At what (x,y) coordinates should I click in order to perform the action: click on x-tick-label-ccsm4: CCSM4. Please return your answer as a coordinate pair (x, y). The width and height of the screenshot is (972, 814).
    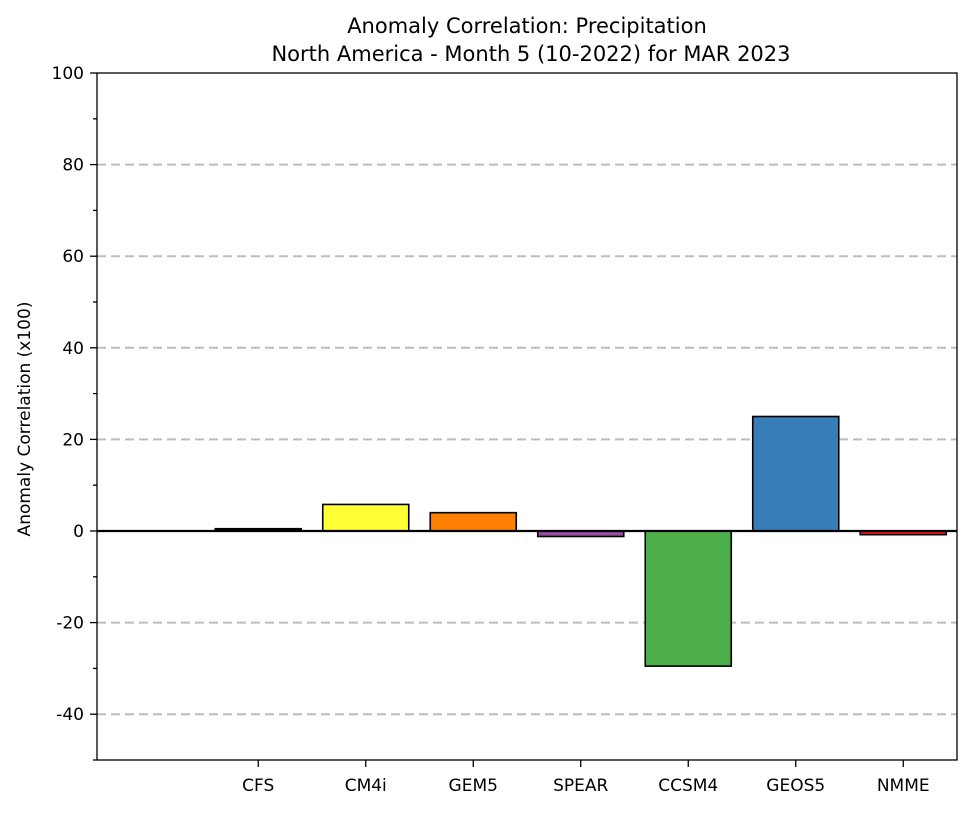
    Looking at the image, I should click on (688, 786).